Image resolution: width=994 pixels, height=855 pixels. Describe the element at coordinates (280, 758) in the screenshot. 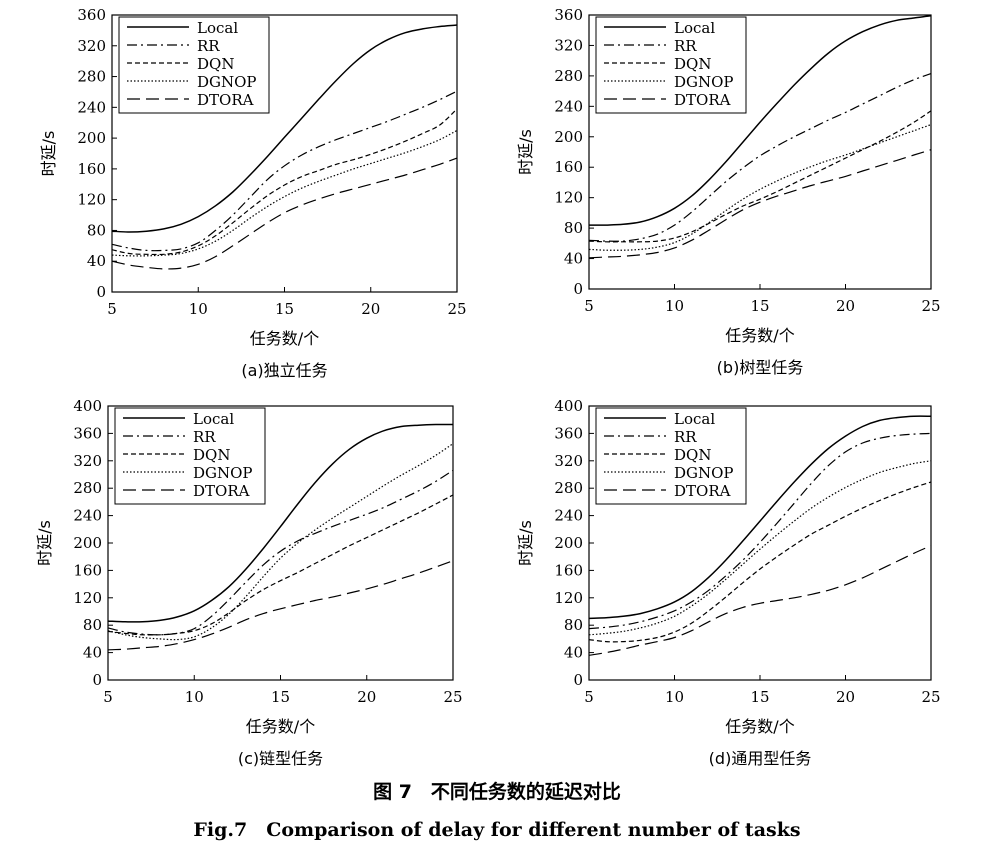

I see `panel-subtitle: (c)链型任务` at that location.